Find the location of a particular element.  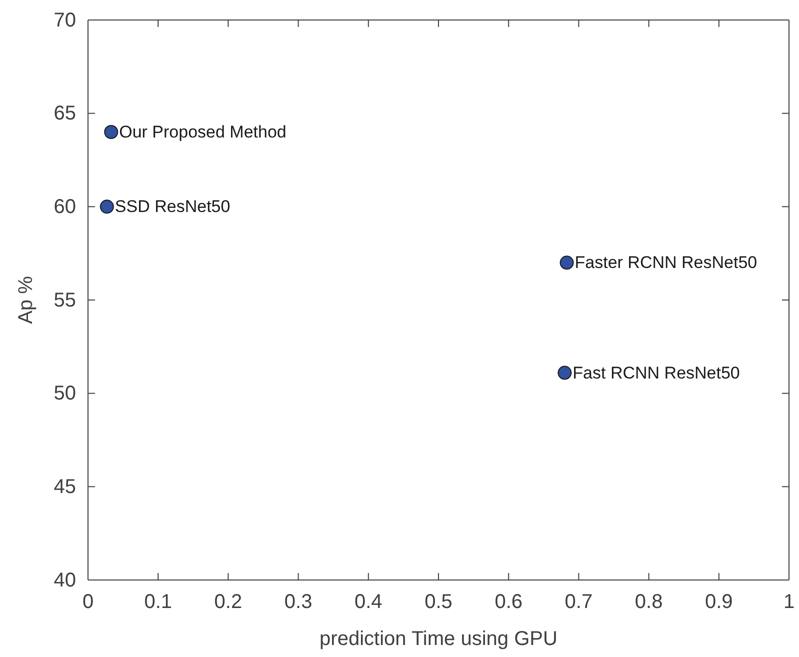

x-tick-label: 0.6 is located at coordinates (508, 602).